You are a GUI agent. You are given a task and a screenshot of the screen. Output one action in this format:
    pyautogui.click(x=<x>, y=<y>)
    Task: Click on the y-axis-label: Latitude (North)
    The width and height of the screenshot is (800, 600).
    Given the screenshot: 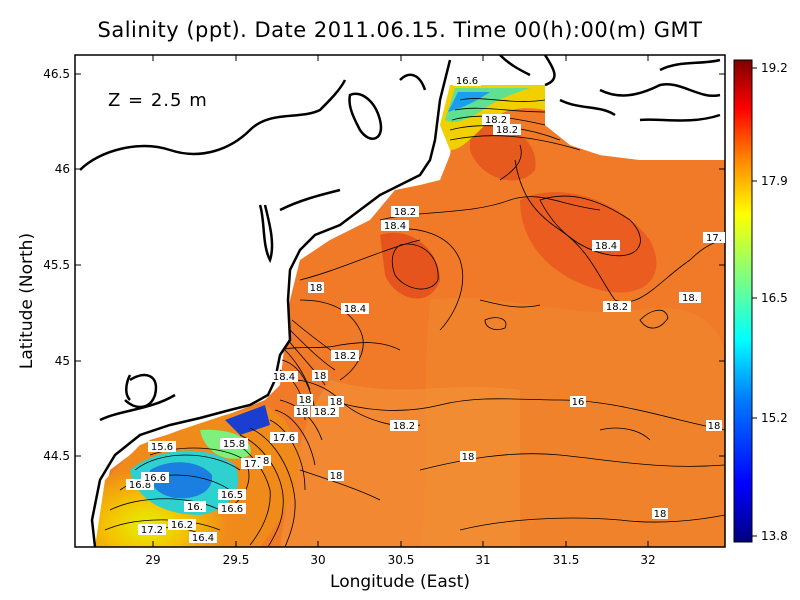 What is the action you would take?
    pyautogui.click(x=27, y=301)
    